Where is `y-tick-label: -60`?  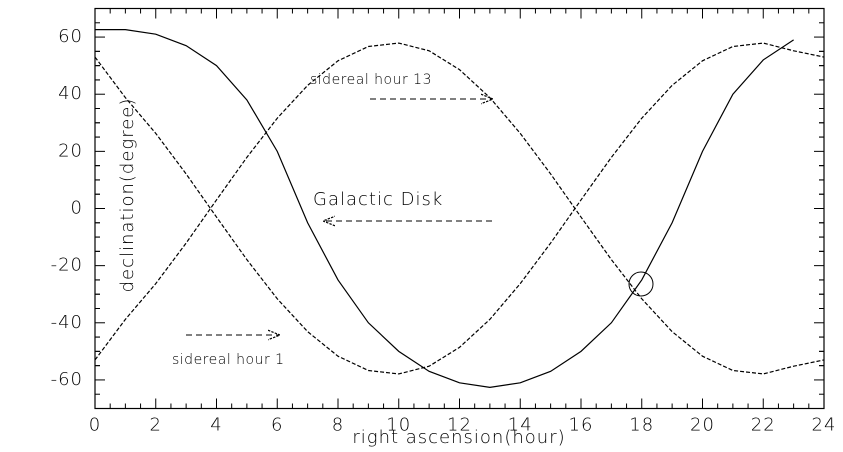
y-tick-label: -60 is located at coordinates (67, 379).